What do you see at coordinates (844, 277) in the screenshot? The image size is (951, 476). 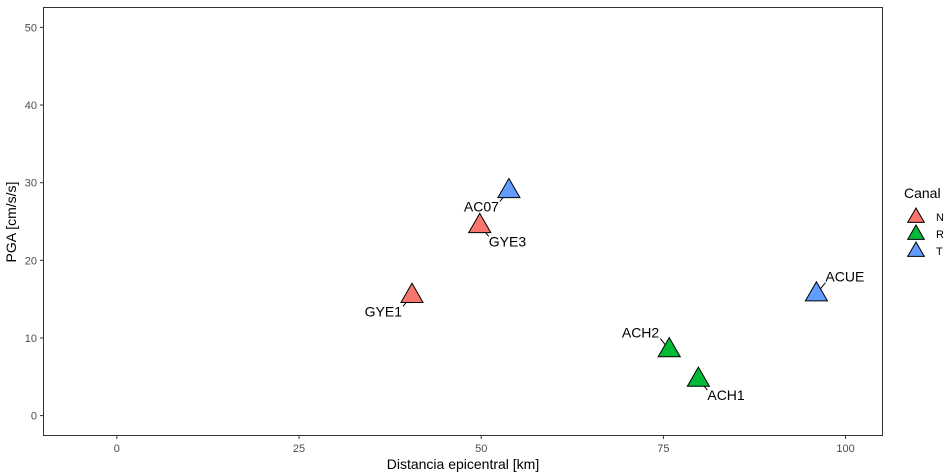 I see `point-label: ACUE` at bounding box center [844, 277].